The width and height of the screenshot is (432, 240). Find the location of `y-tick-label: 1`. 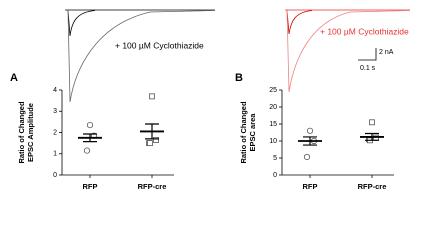

y-tick-label: 1 is located at coordinates (55, 154).